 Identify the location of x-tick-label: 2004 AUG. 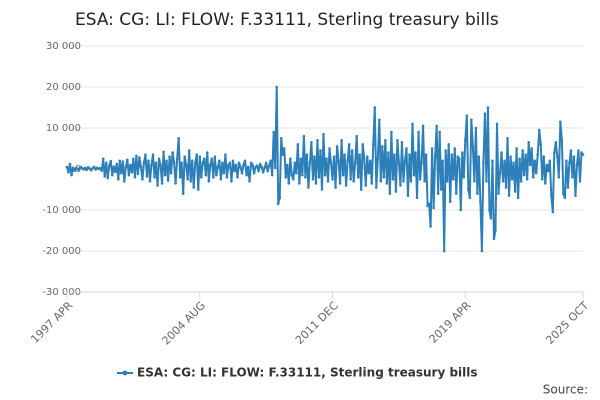
(184, 323).